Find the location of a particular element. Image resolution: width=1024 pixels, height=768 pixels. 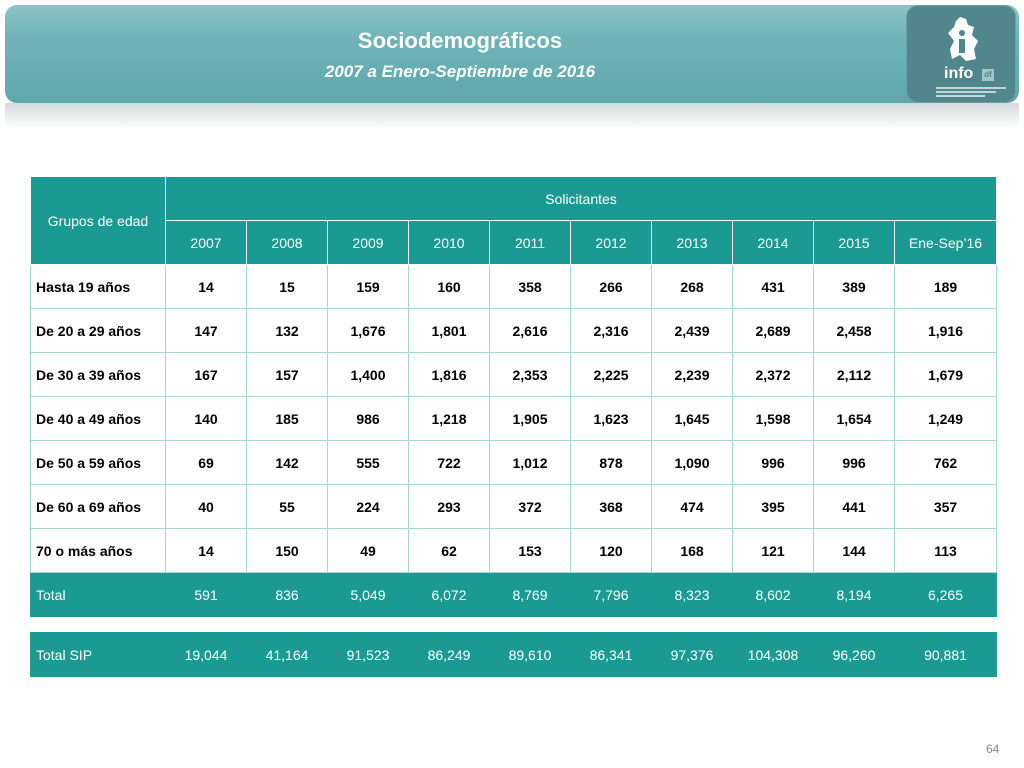

table-cell: 431 is located at coordinates (773, 286).